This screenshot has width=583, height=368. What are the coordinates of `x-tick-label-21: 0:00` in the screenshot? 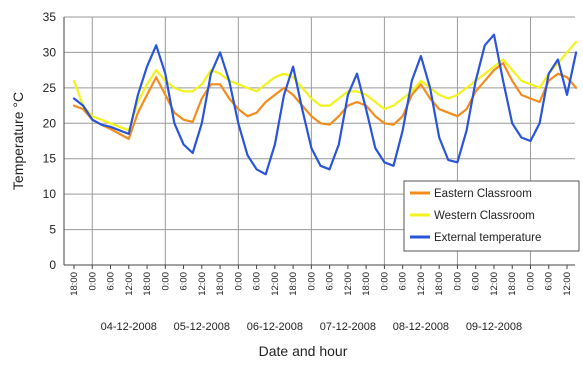 It's located at (457, 281).